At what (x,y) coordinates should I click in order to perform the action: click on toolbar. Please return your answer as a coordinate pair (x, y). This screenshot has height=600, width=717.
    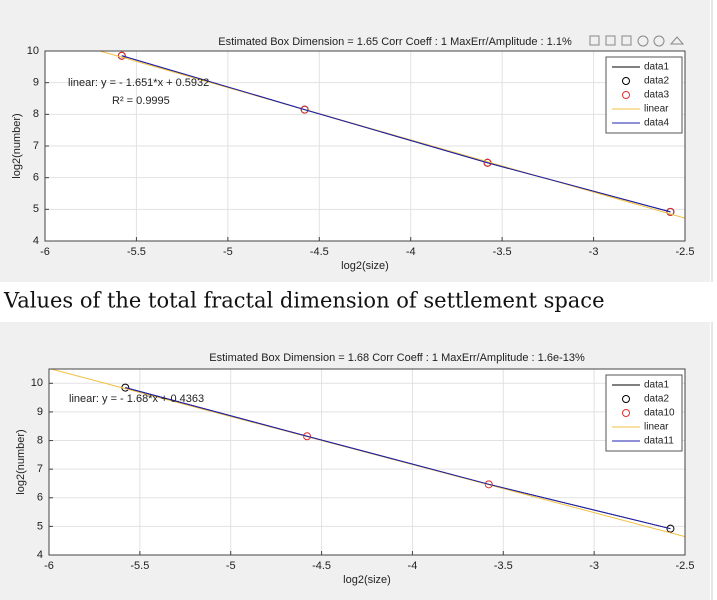
    Looking at the image, I should click on (637, 41).